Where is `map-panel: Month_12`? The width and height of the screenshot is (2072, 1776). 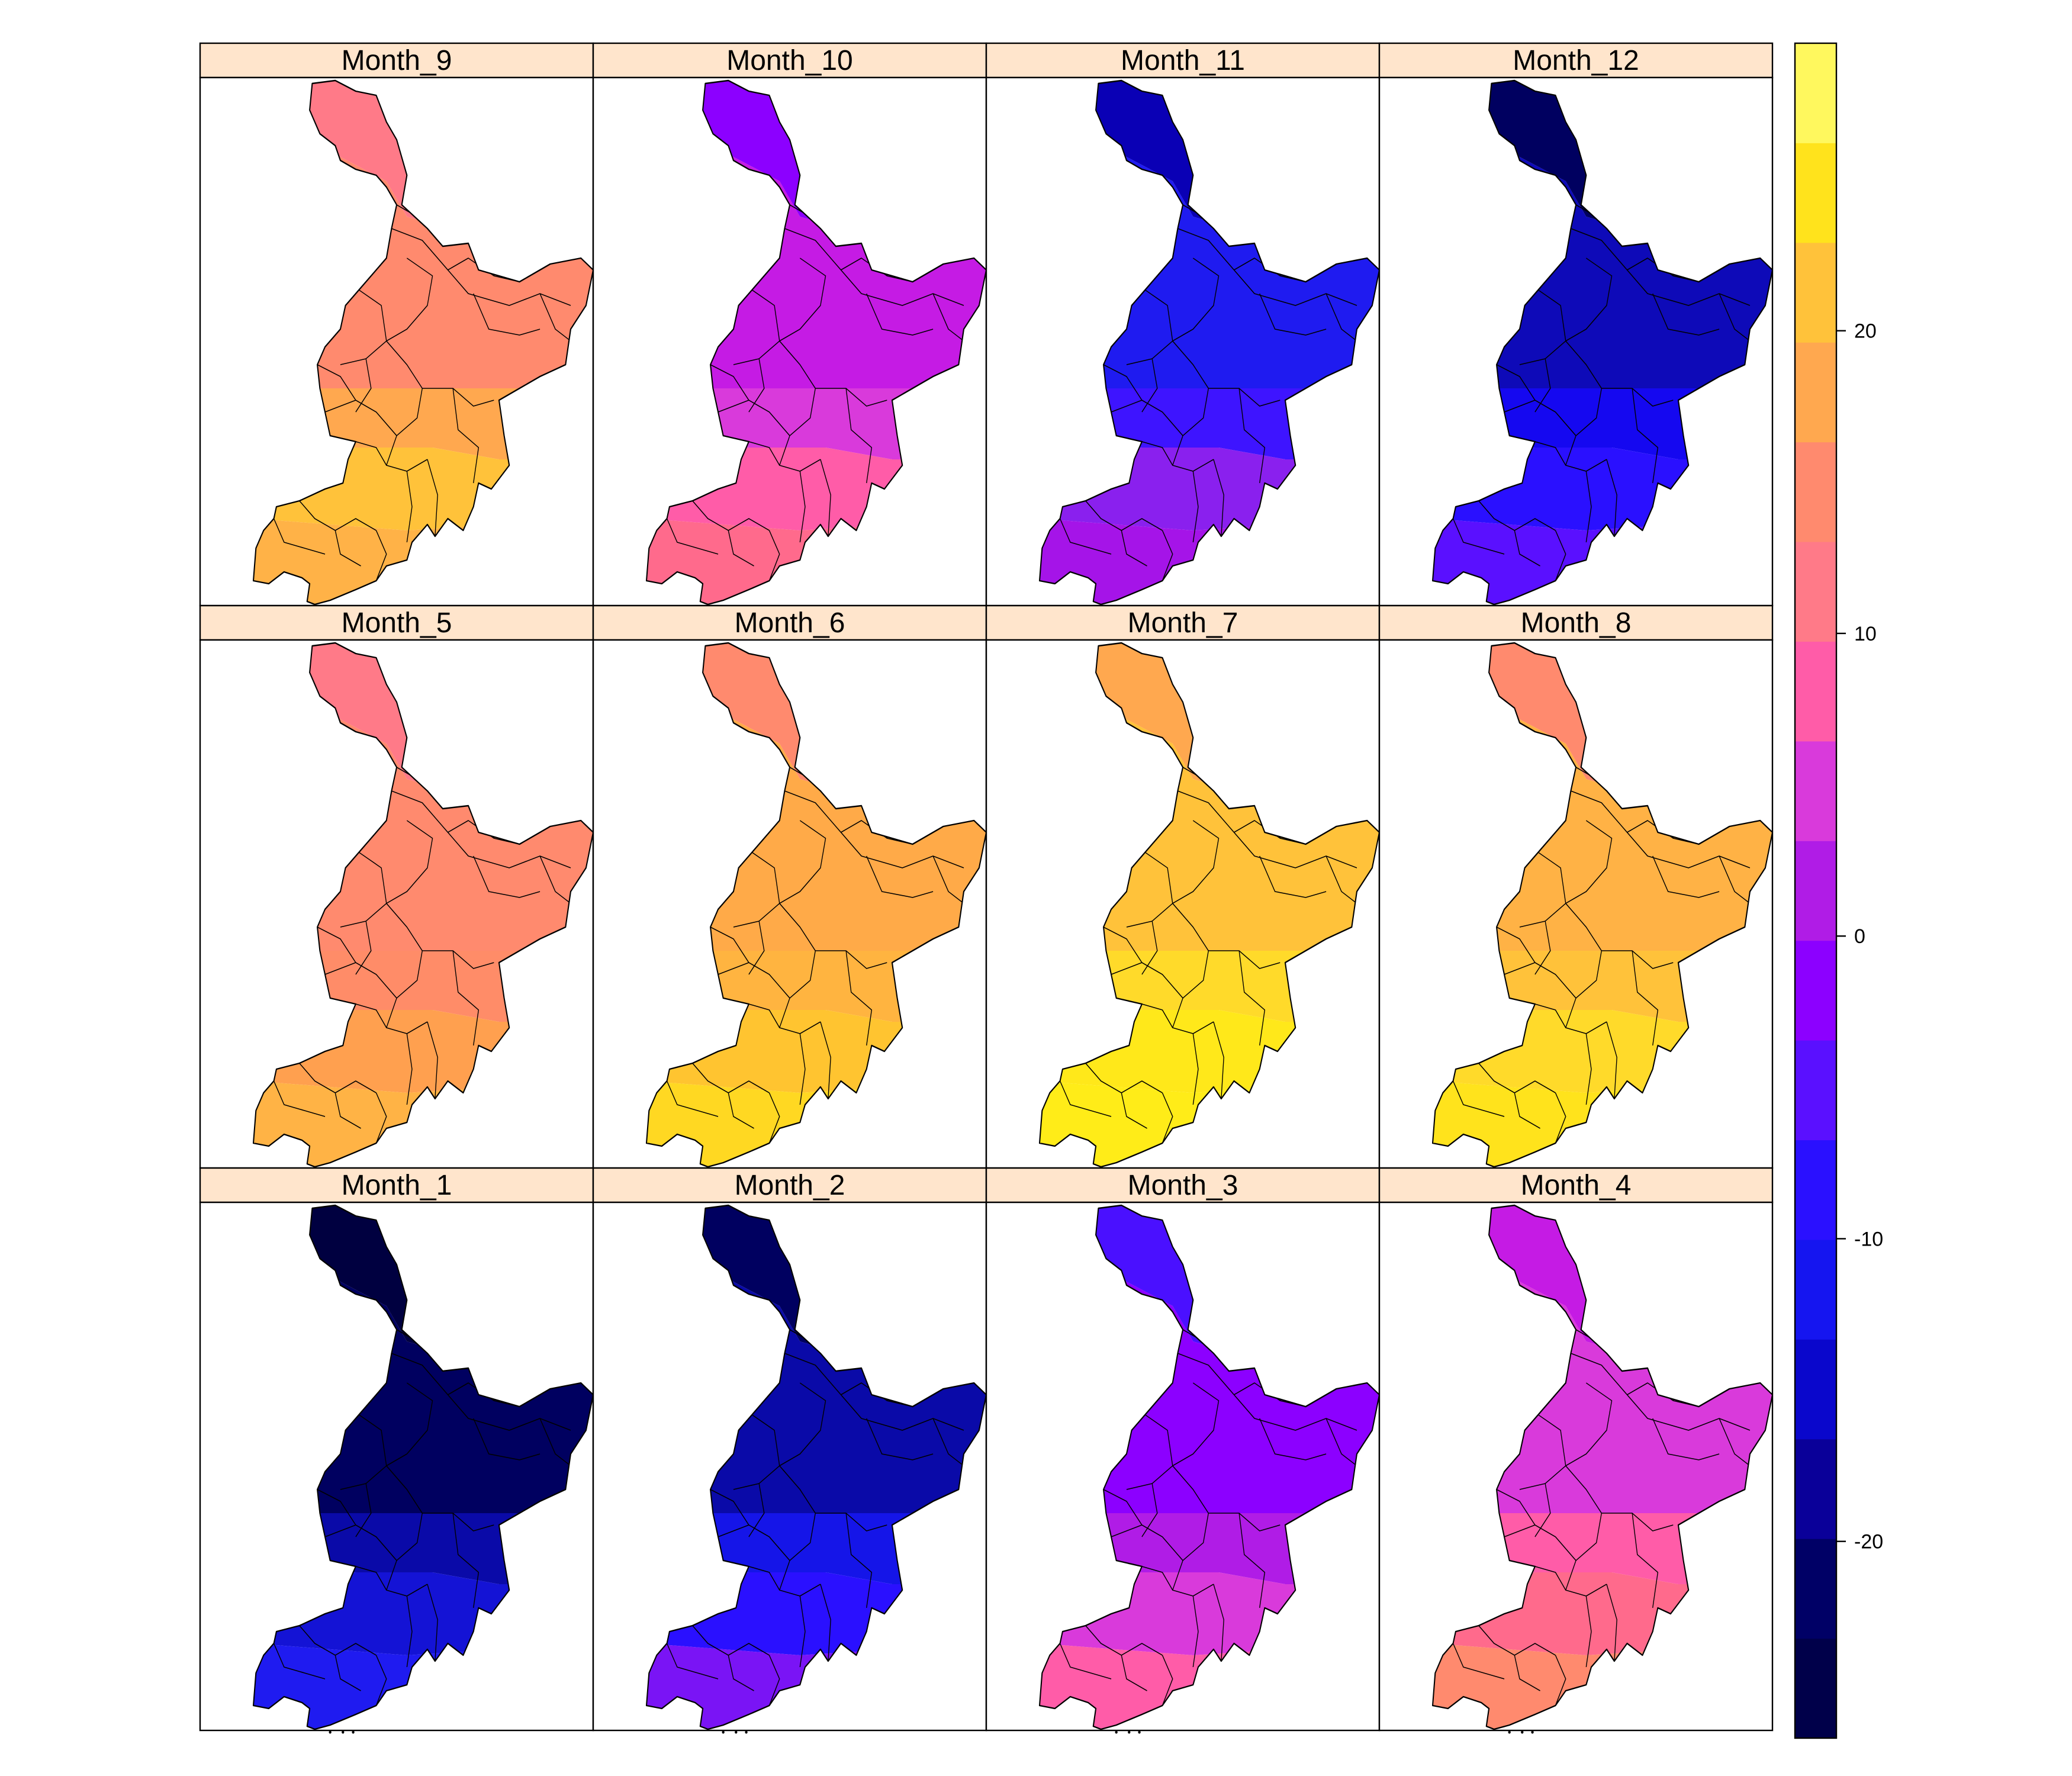
map-panel: Month_12 is located at coordinates (1576, 325).